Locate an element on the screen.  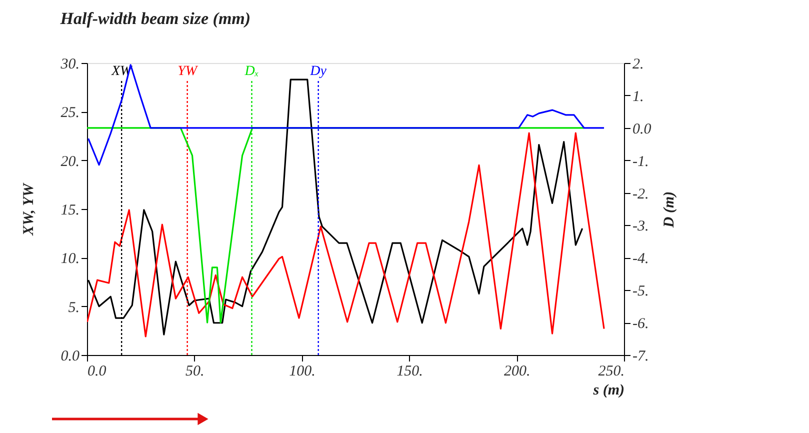
y2-tick-label: -7. is located at coordinates (640, 356).